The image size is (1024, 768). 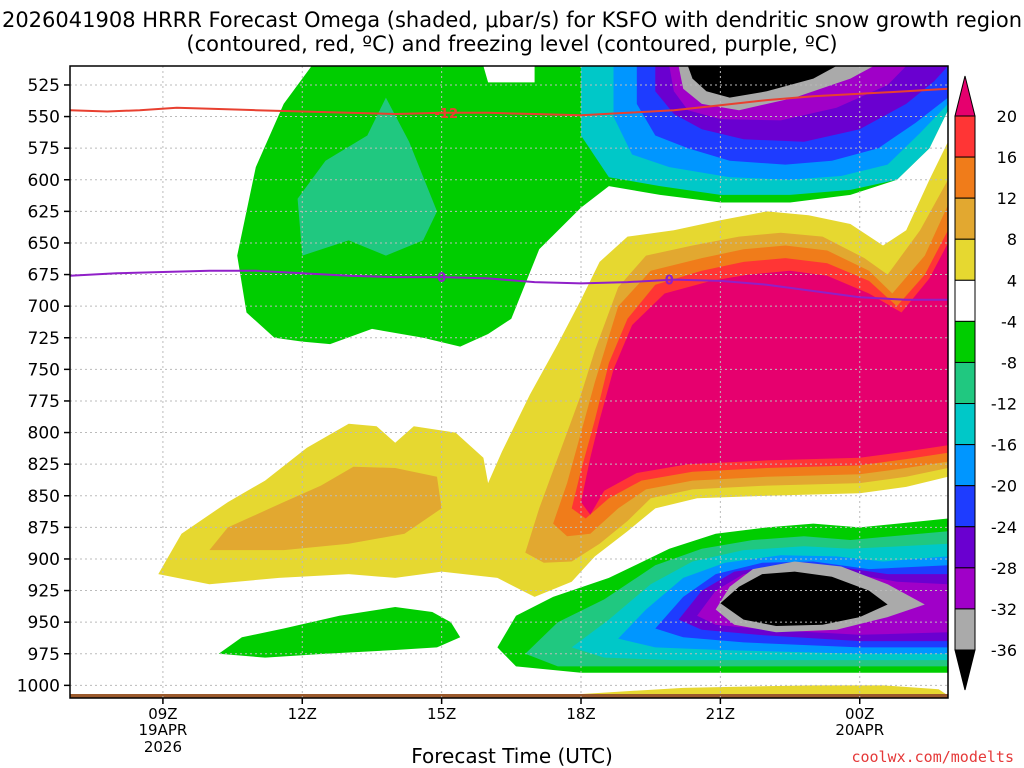 What do you see at coordinates (1004, 650) in the screenshot?
I see `colorbar-tick-label: -36` at bounding box center [1004, 650].